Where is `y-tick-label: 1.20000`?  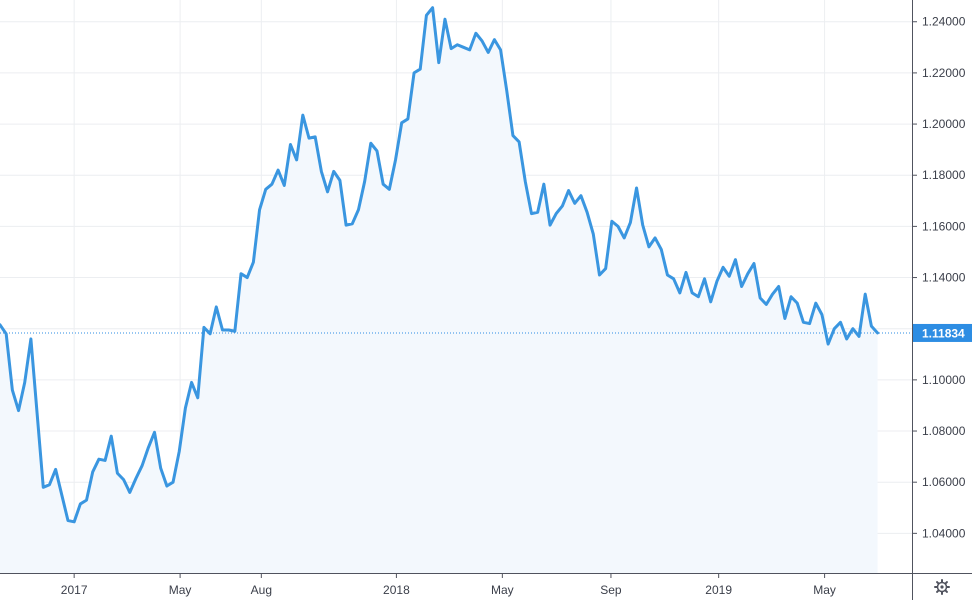
y-tick-label: 1.20000 is located at coordinates (944, 124).